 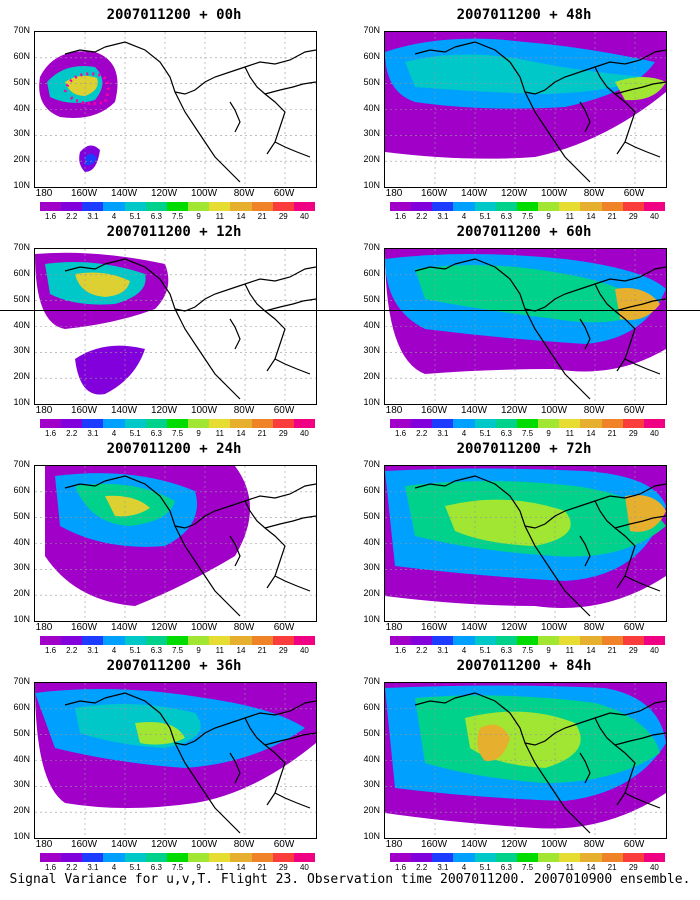 What do you see at coordinates (114, 867) in the screenshot?
I see `colorbar-label: 4` at bounding box center [114, 867].